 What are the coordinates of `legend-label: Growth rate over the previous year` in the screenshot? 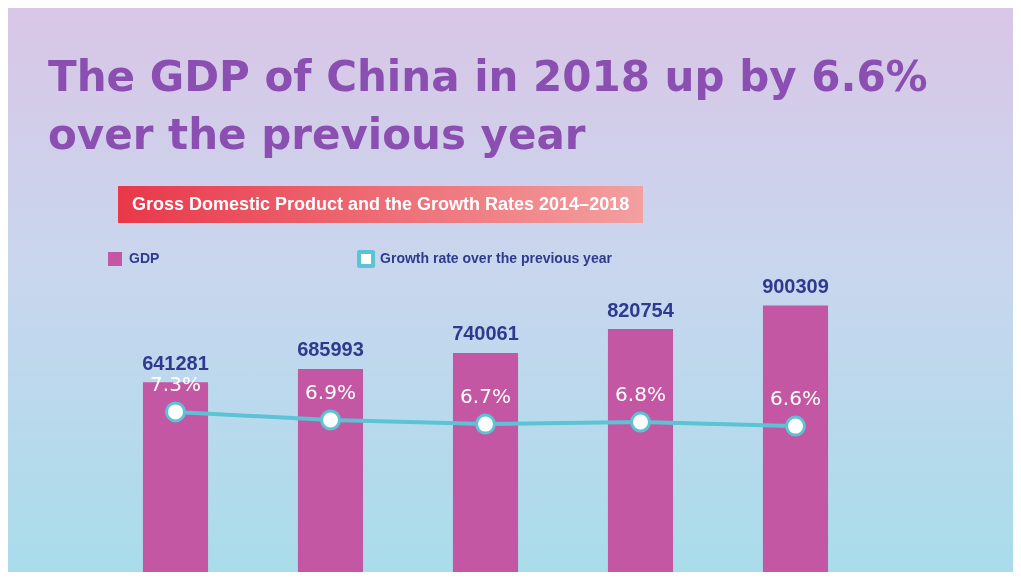 It's located at (496, 257).